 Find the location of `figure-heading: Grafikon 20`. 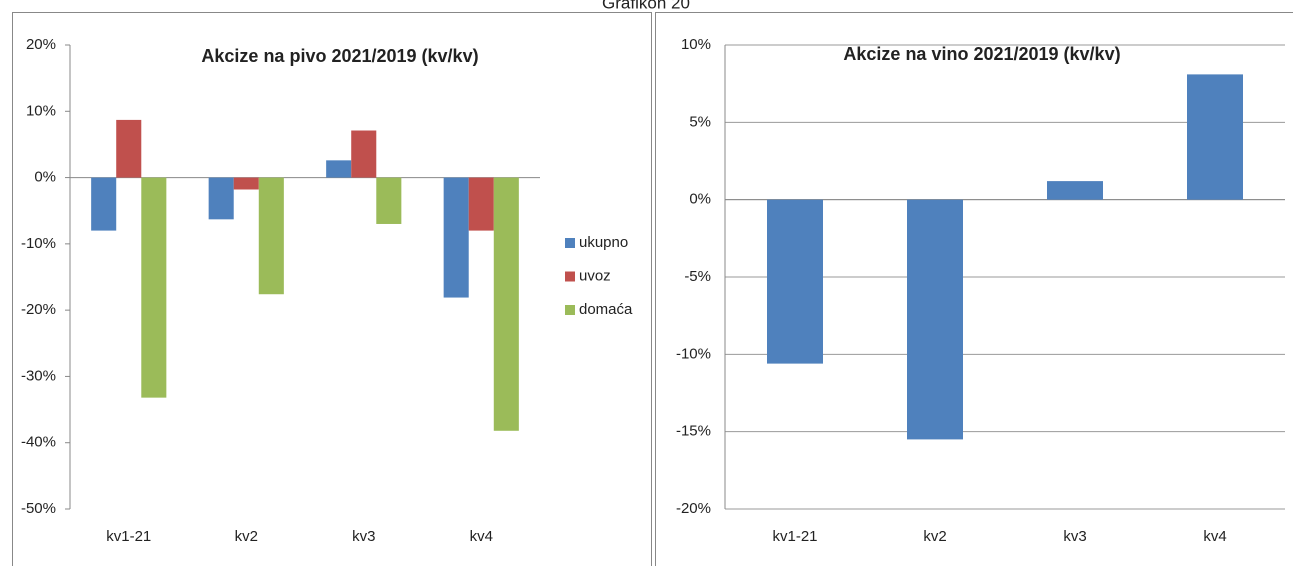

figure-heading: Grafikon 20 is located at coordinates (646, 6).